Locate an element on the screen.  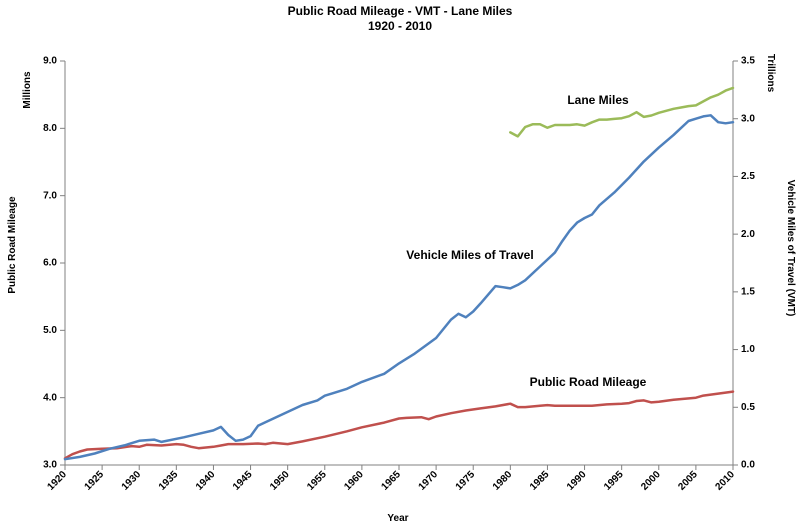
left-y-tick-label: 8.0 is located at coordinates (50, 128).